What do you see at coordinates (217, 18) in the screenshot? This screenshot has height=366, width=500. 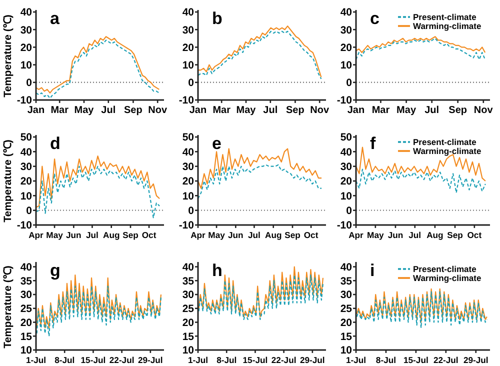 I see `chart-title: b` at bounding box center [217, 18].